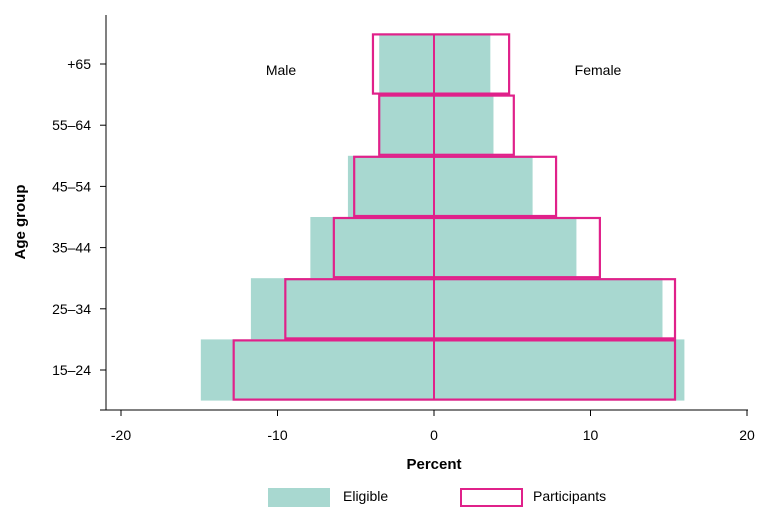 This screenshot has height=507, width=760. What do you see at coordinates (433, 426) in the screenshot?
I see `x-axis-ticks: -20 -10 0 10 20` at bounding box center [433, 426].